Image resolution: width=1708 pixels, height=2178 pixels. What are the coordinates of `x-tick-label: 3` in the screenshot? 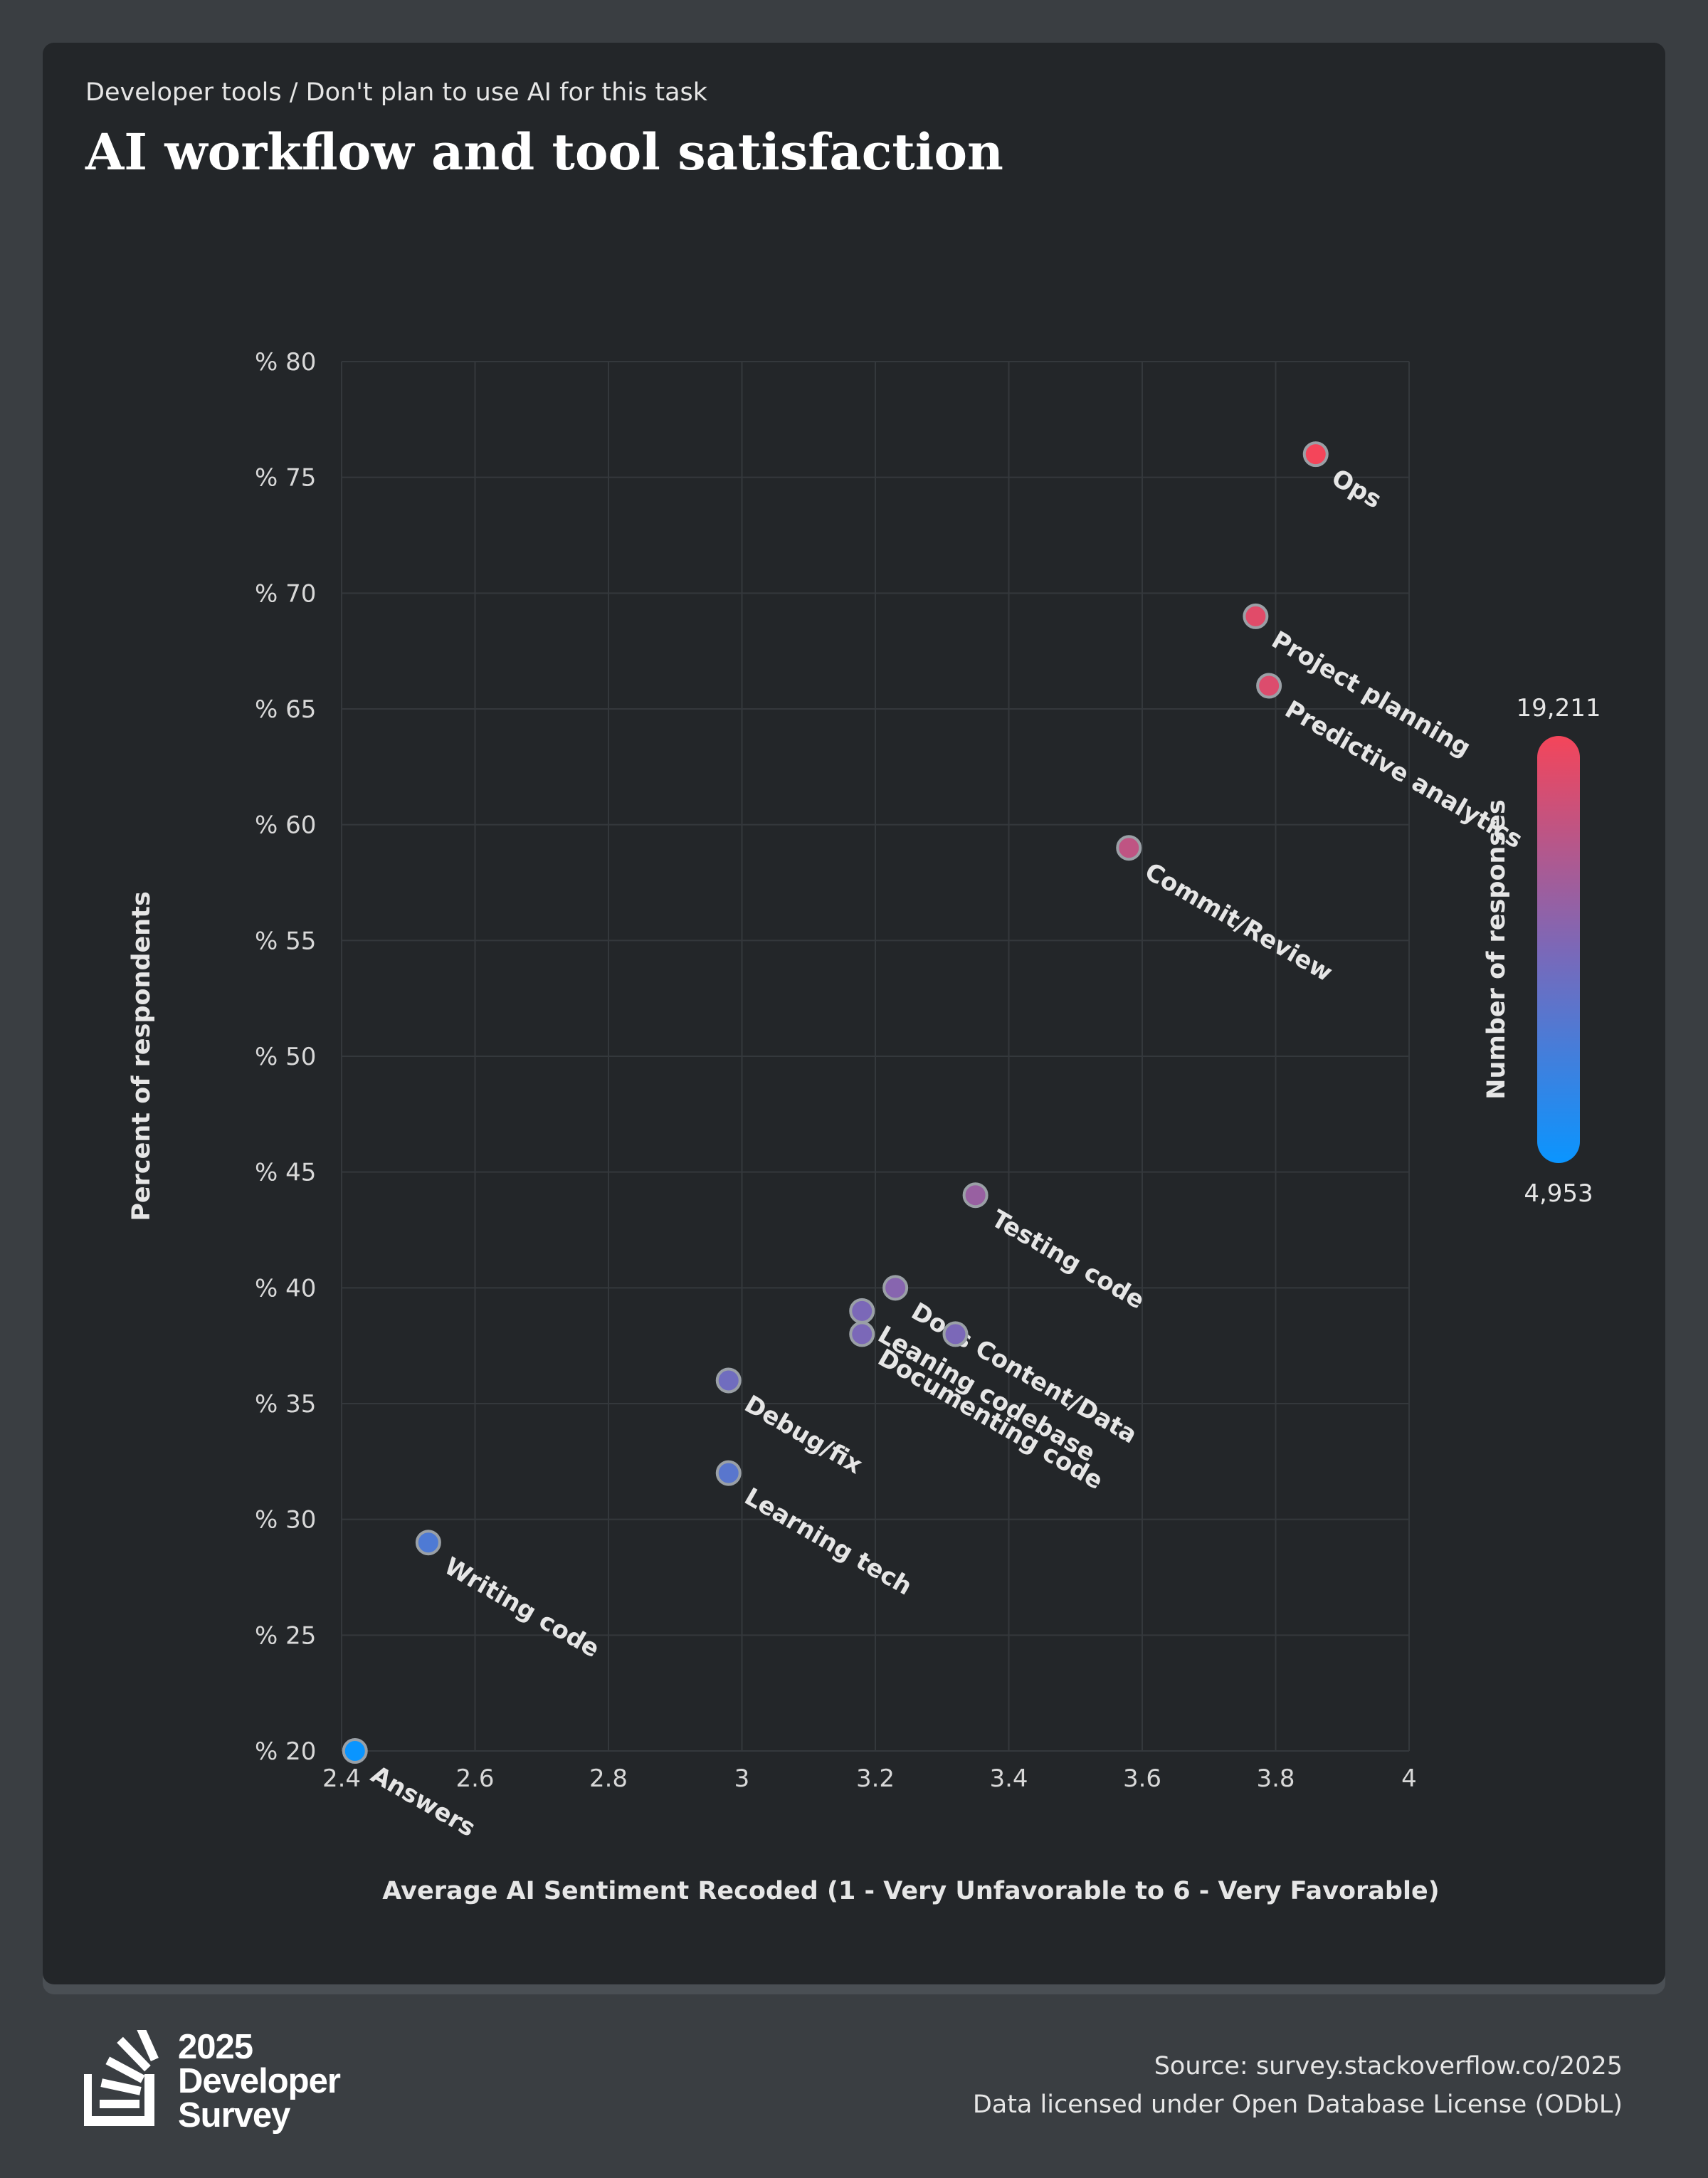 It's located at (742, 1779).